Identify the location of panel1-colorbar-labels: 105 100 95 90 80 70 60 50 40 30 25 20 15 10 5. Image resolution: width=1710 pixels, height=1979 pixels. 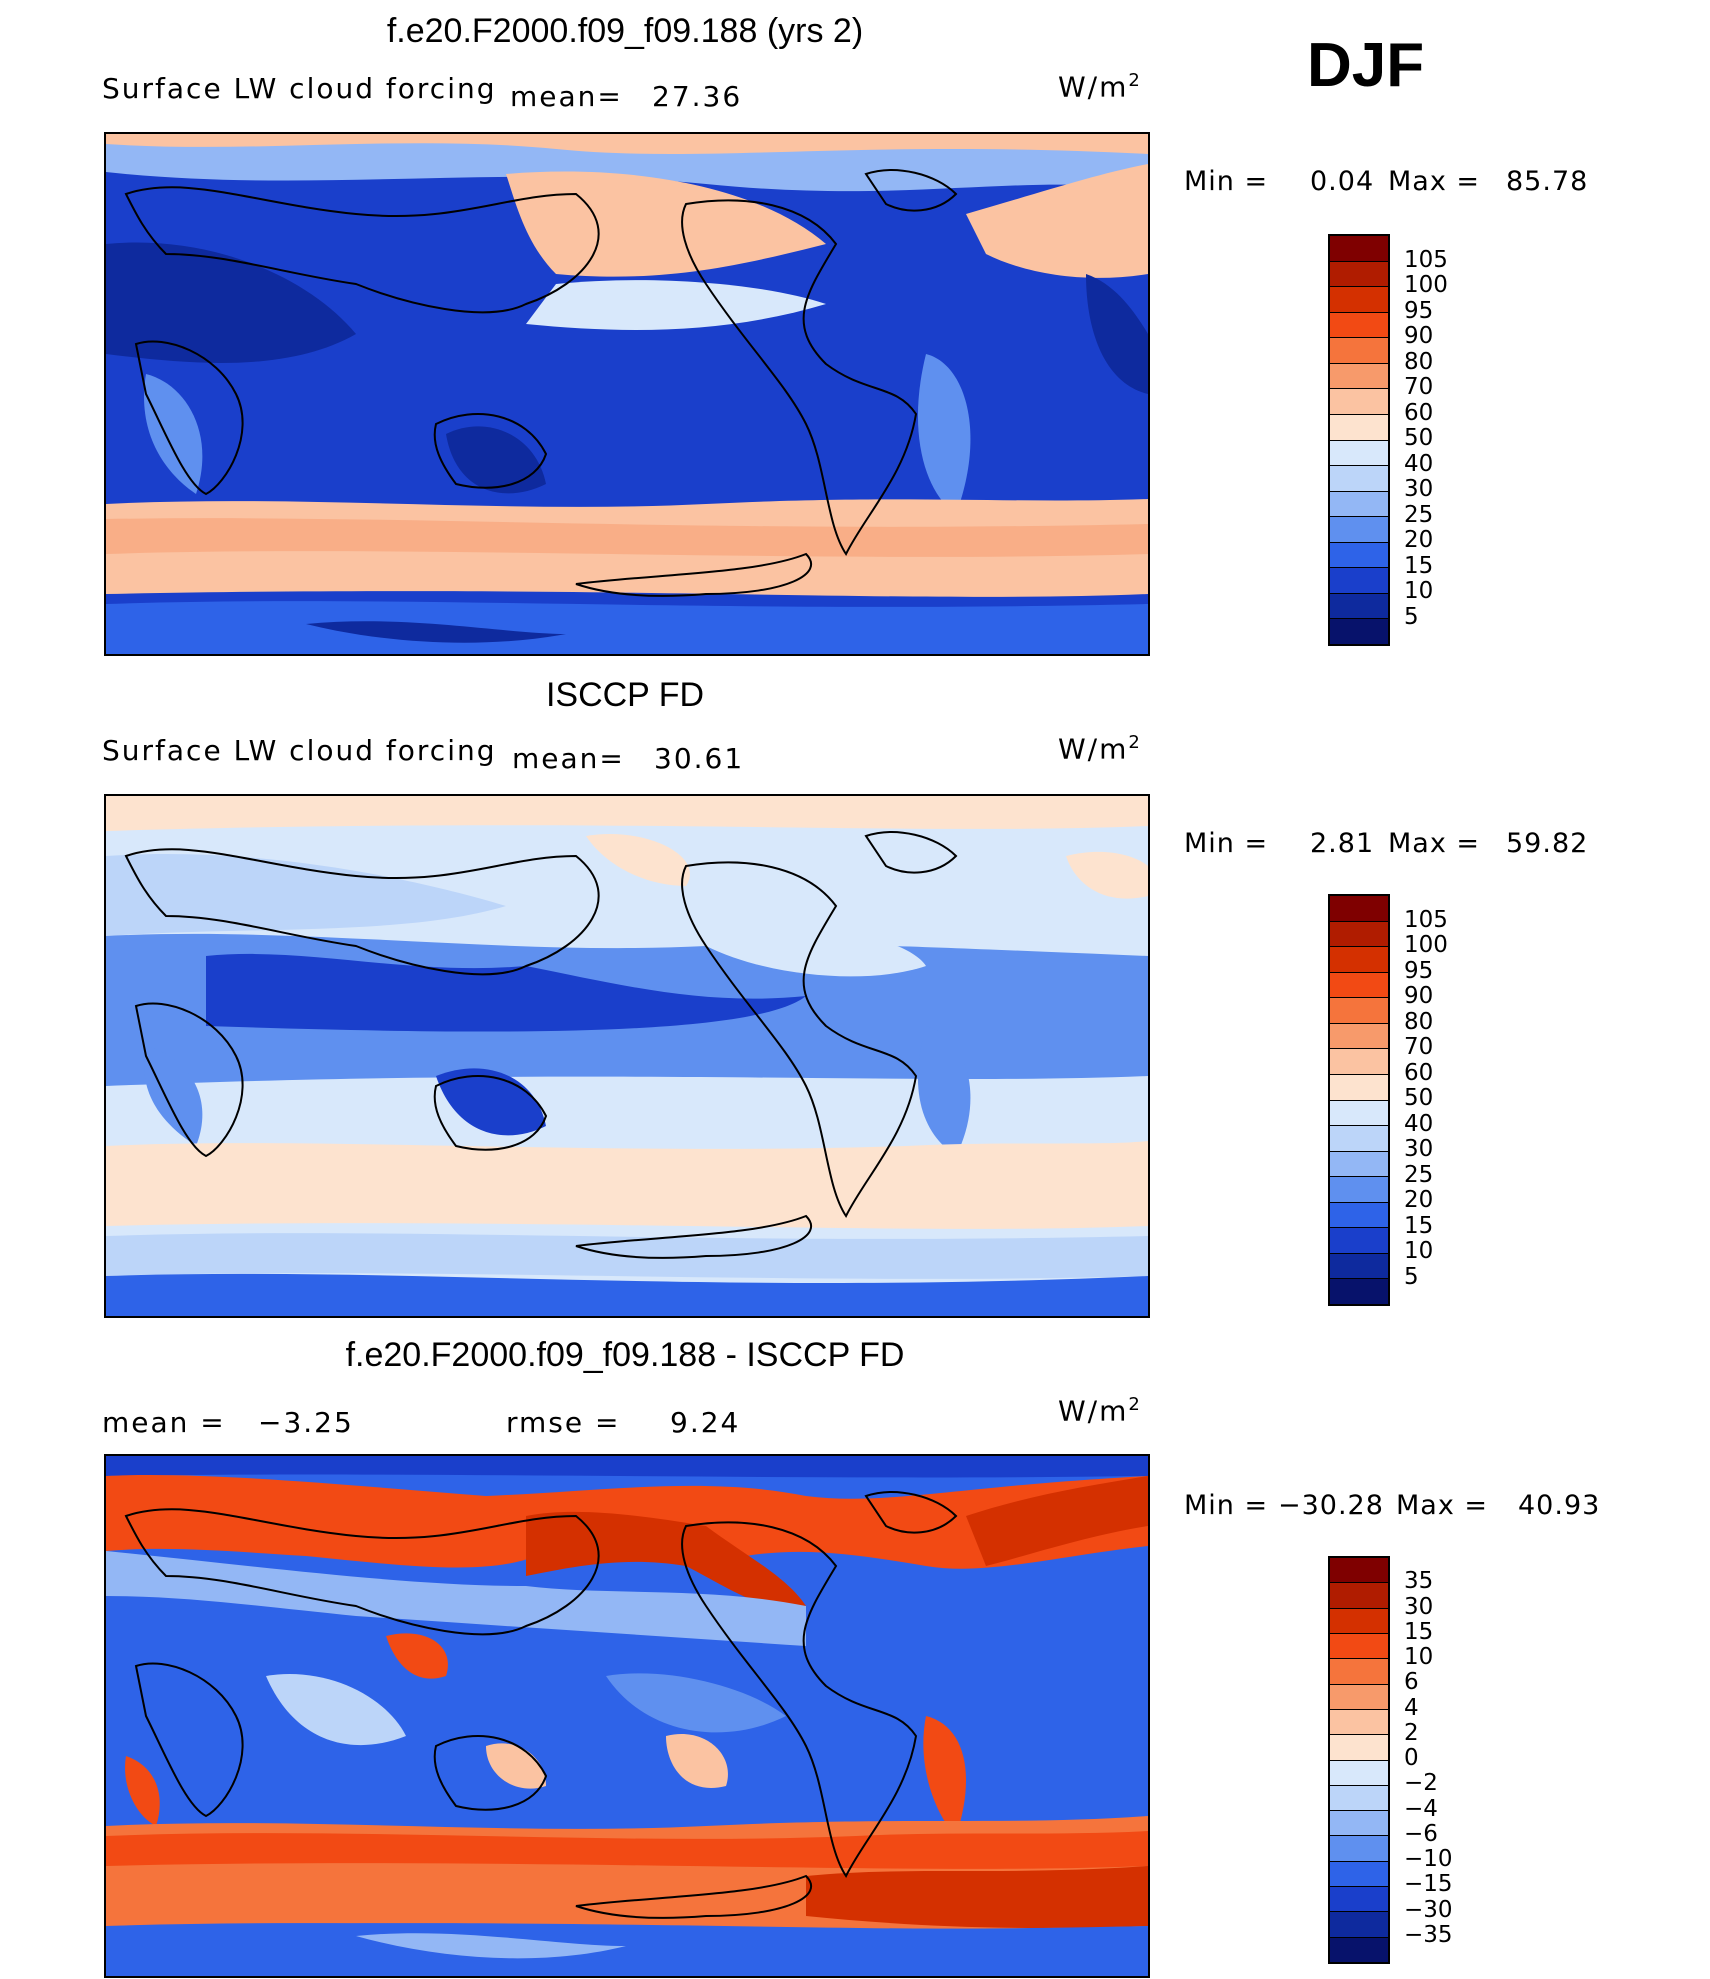
(1444, 438).